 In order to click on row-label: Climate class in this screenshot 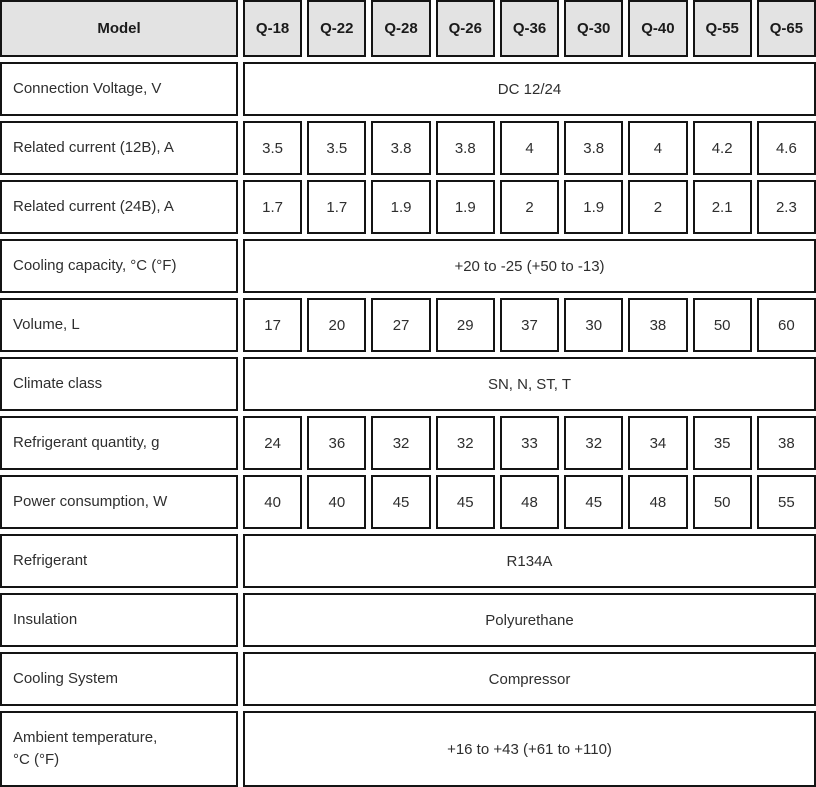, I will do `click(119, 384)`.